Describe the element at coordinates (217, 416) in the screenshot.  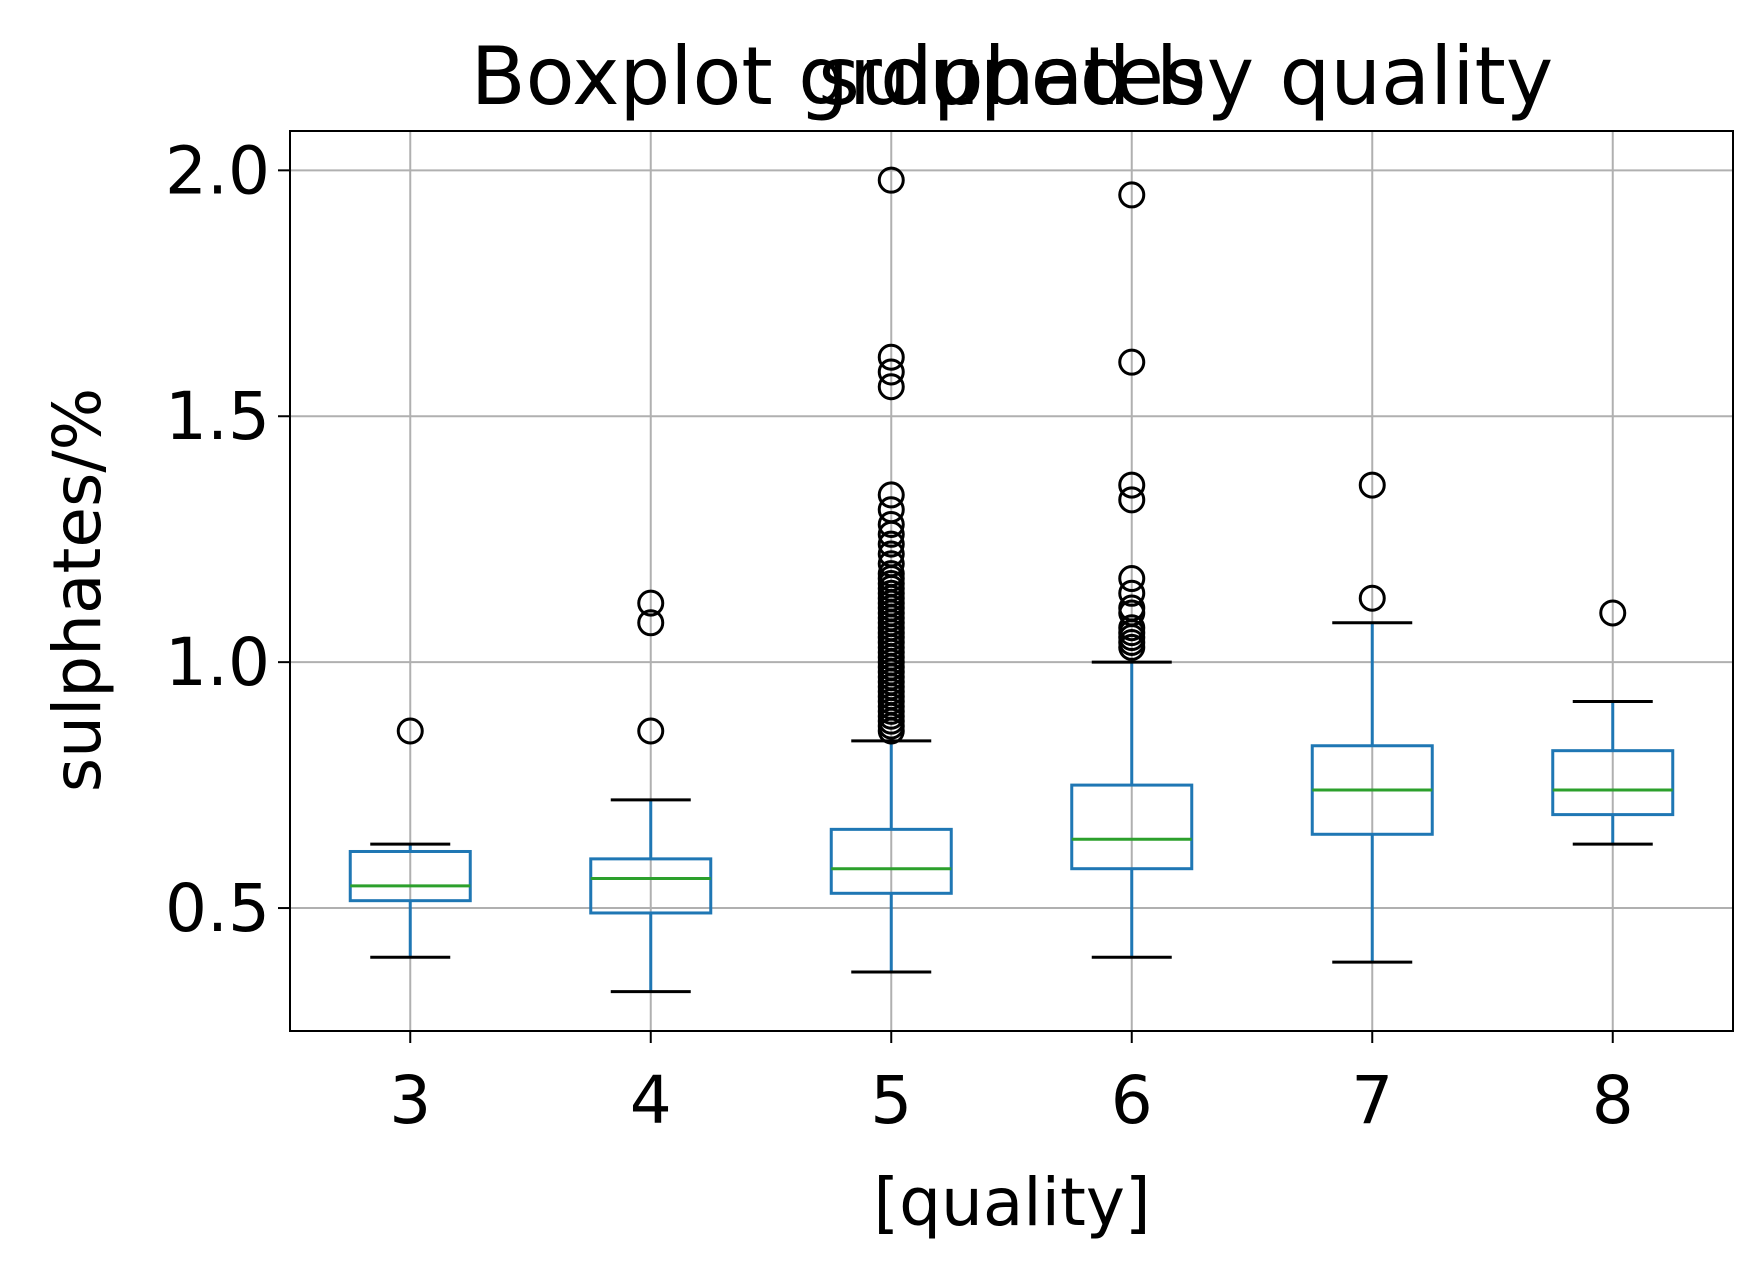
I see `y-tick-label: 1.5` at that location.